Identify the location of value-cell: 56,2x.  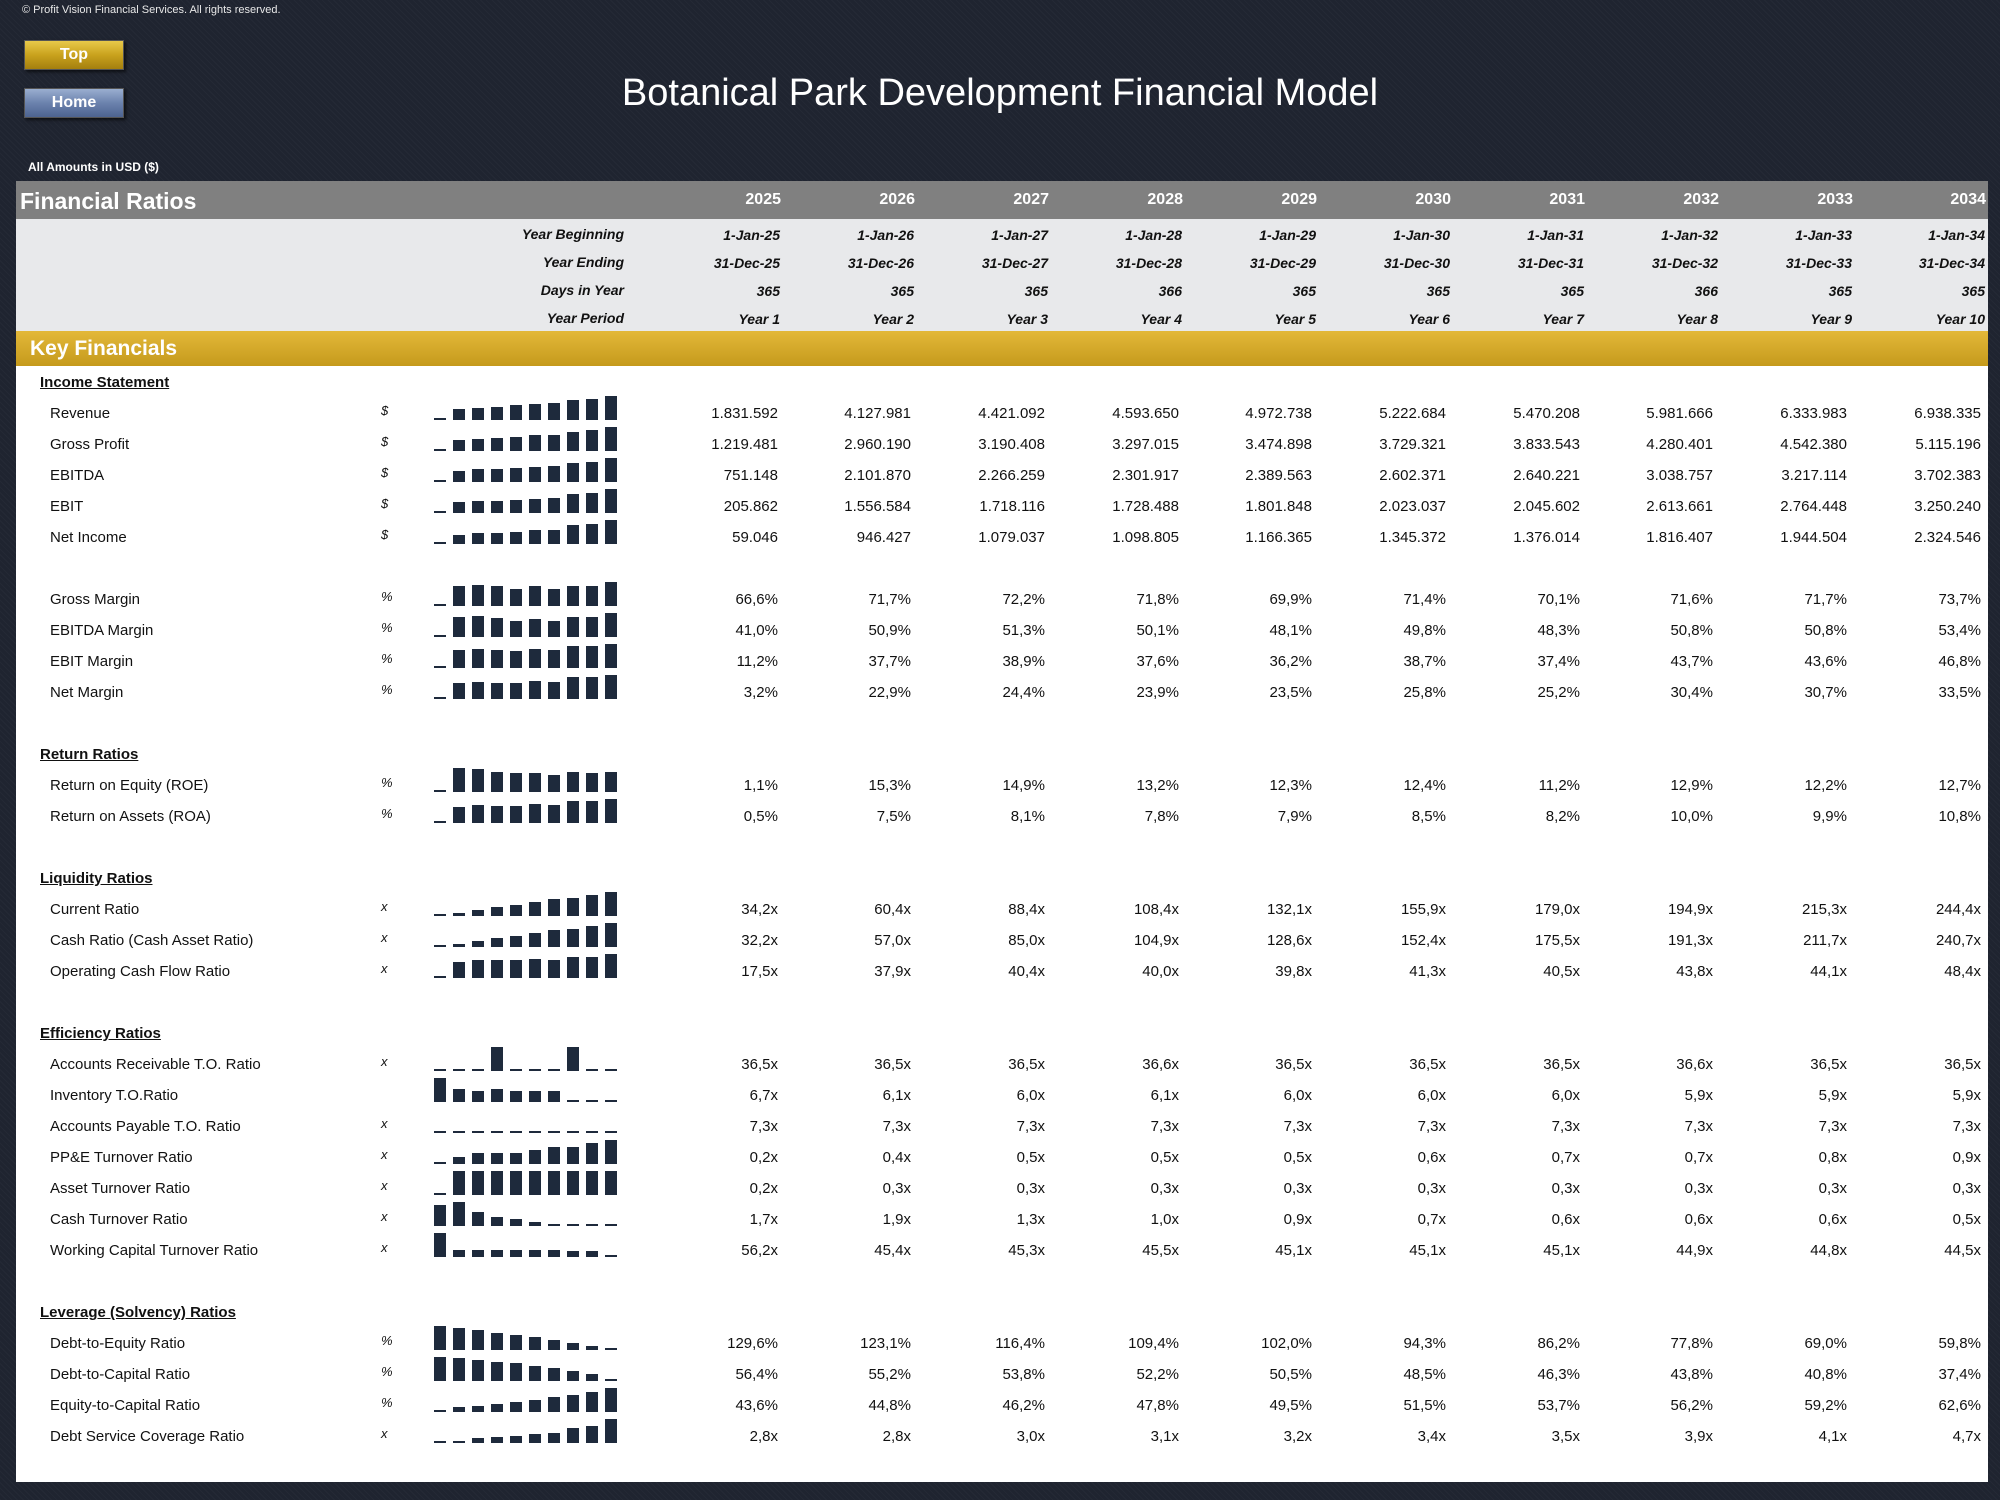
(759, 1250).